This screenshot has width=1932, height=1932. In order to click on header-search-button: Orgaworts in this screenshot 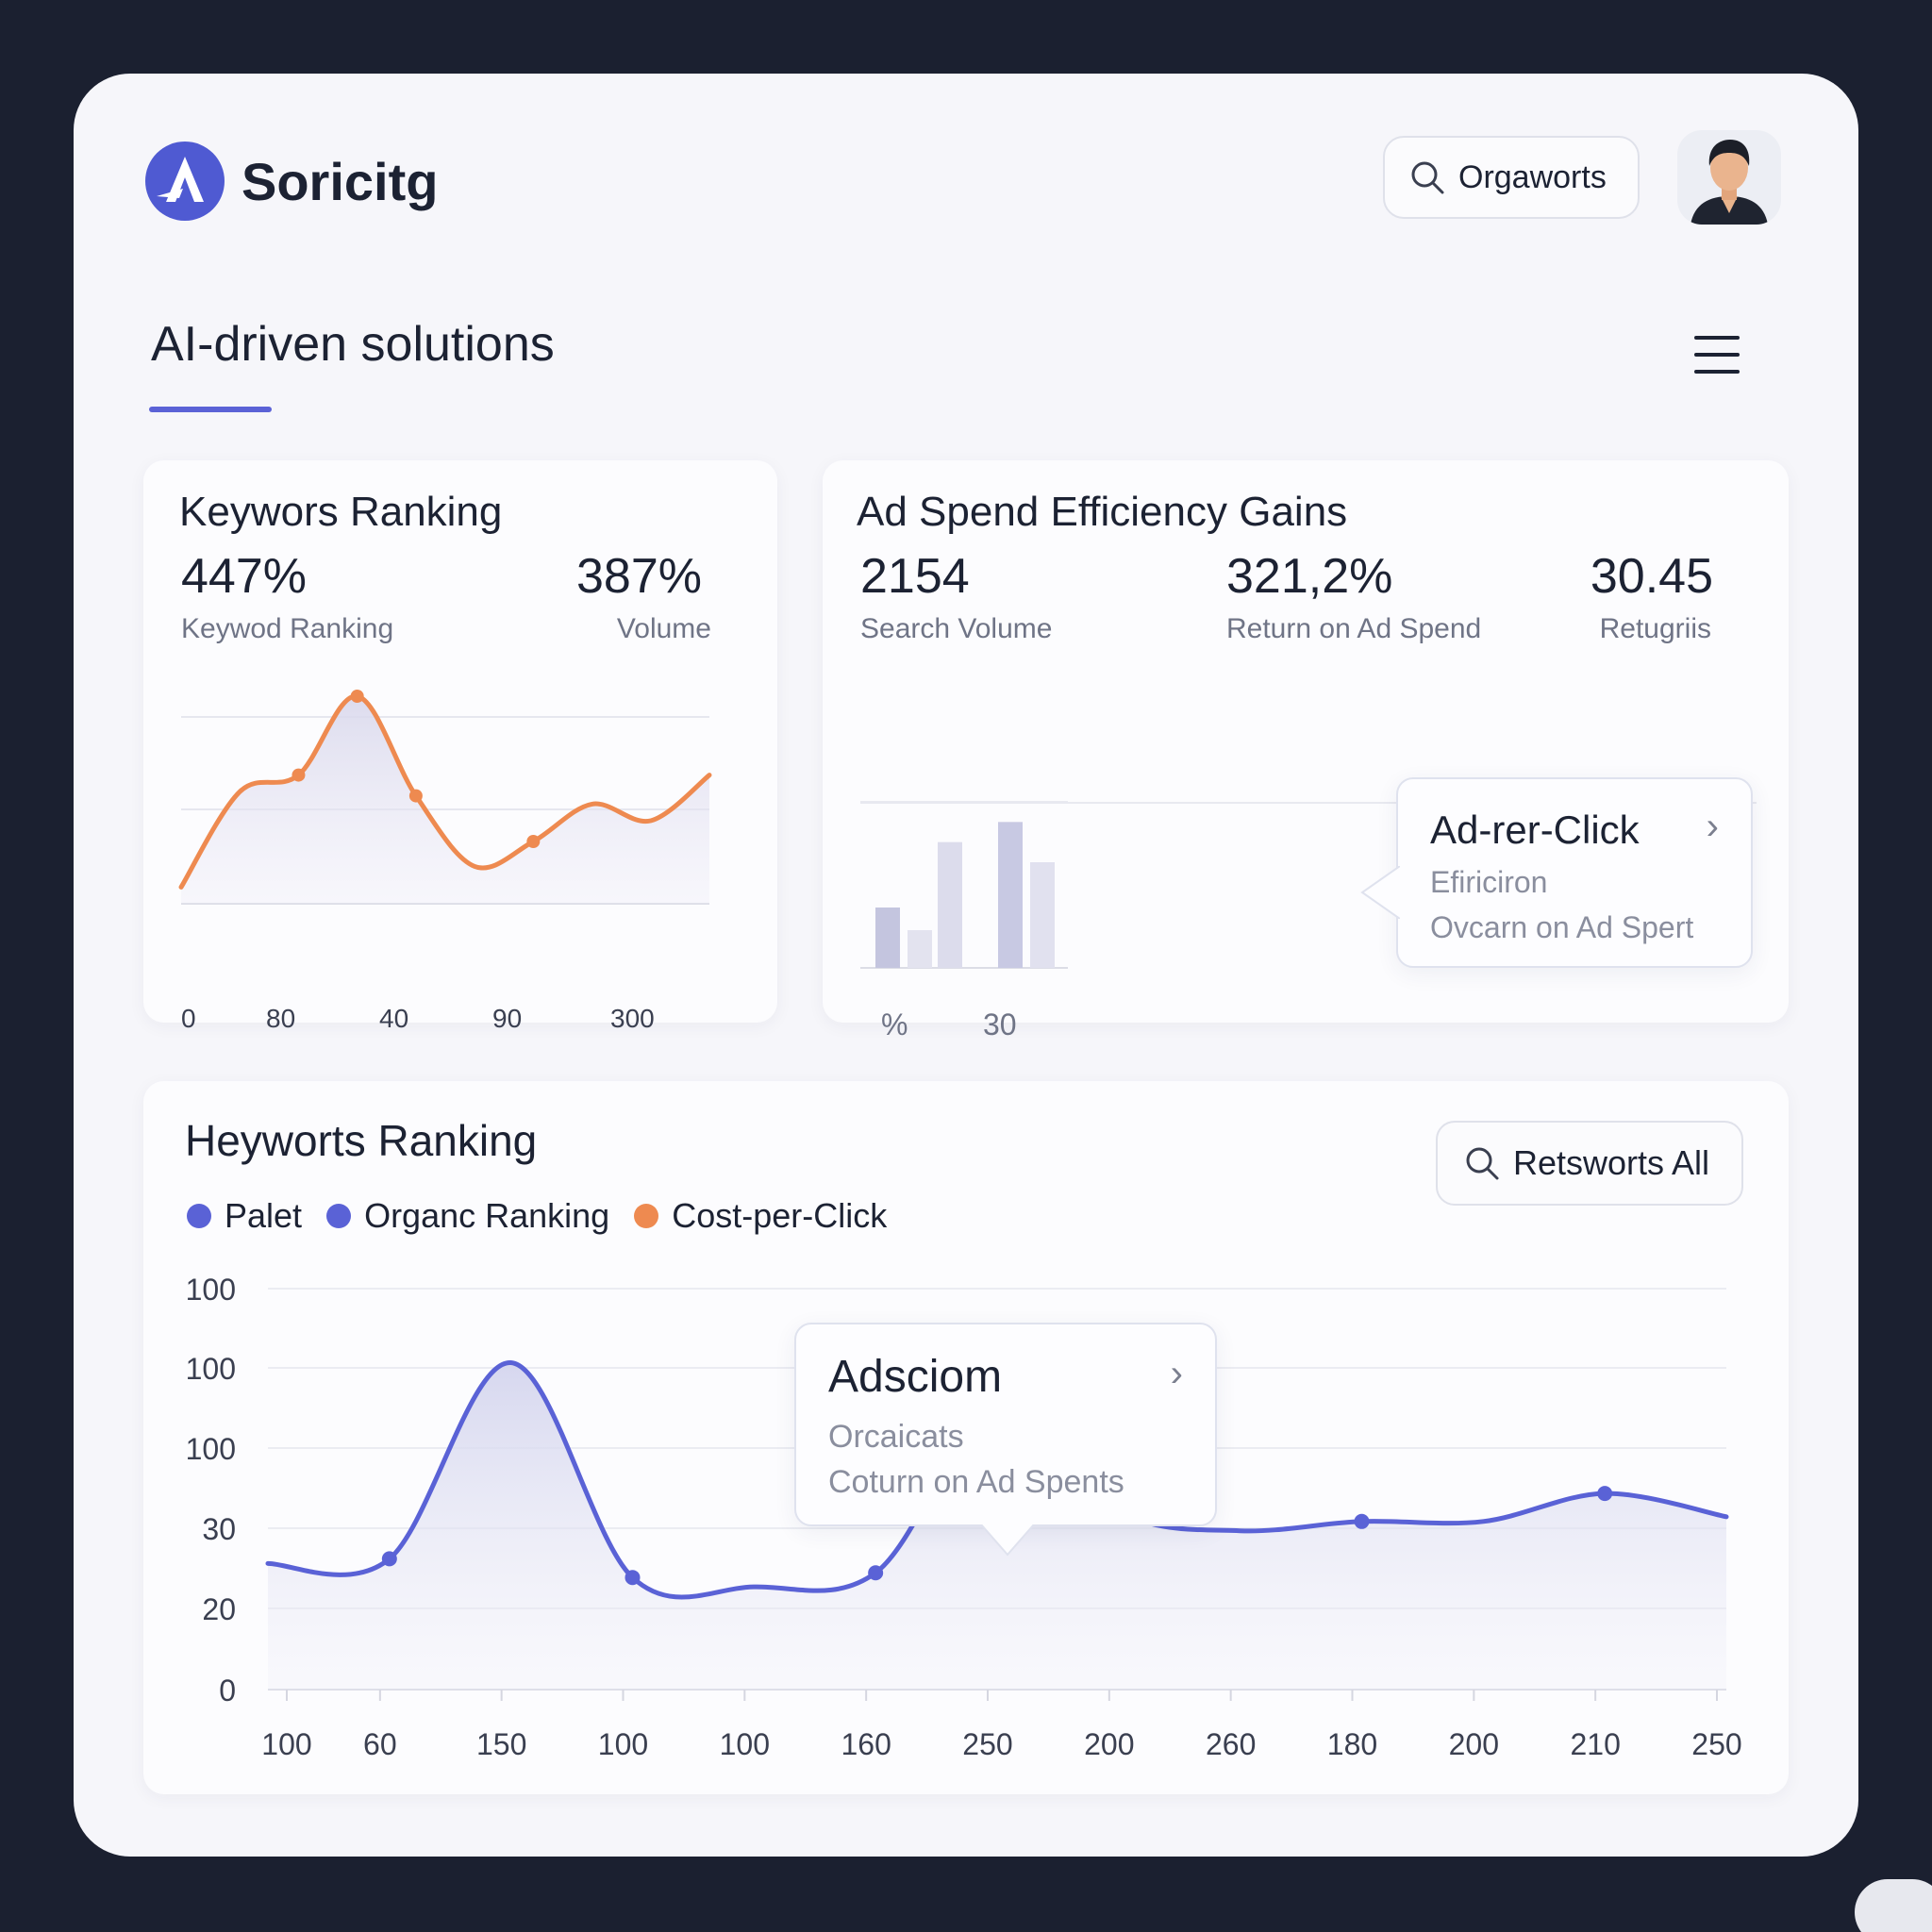, I will do `click(1511, 178)`.